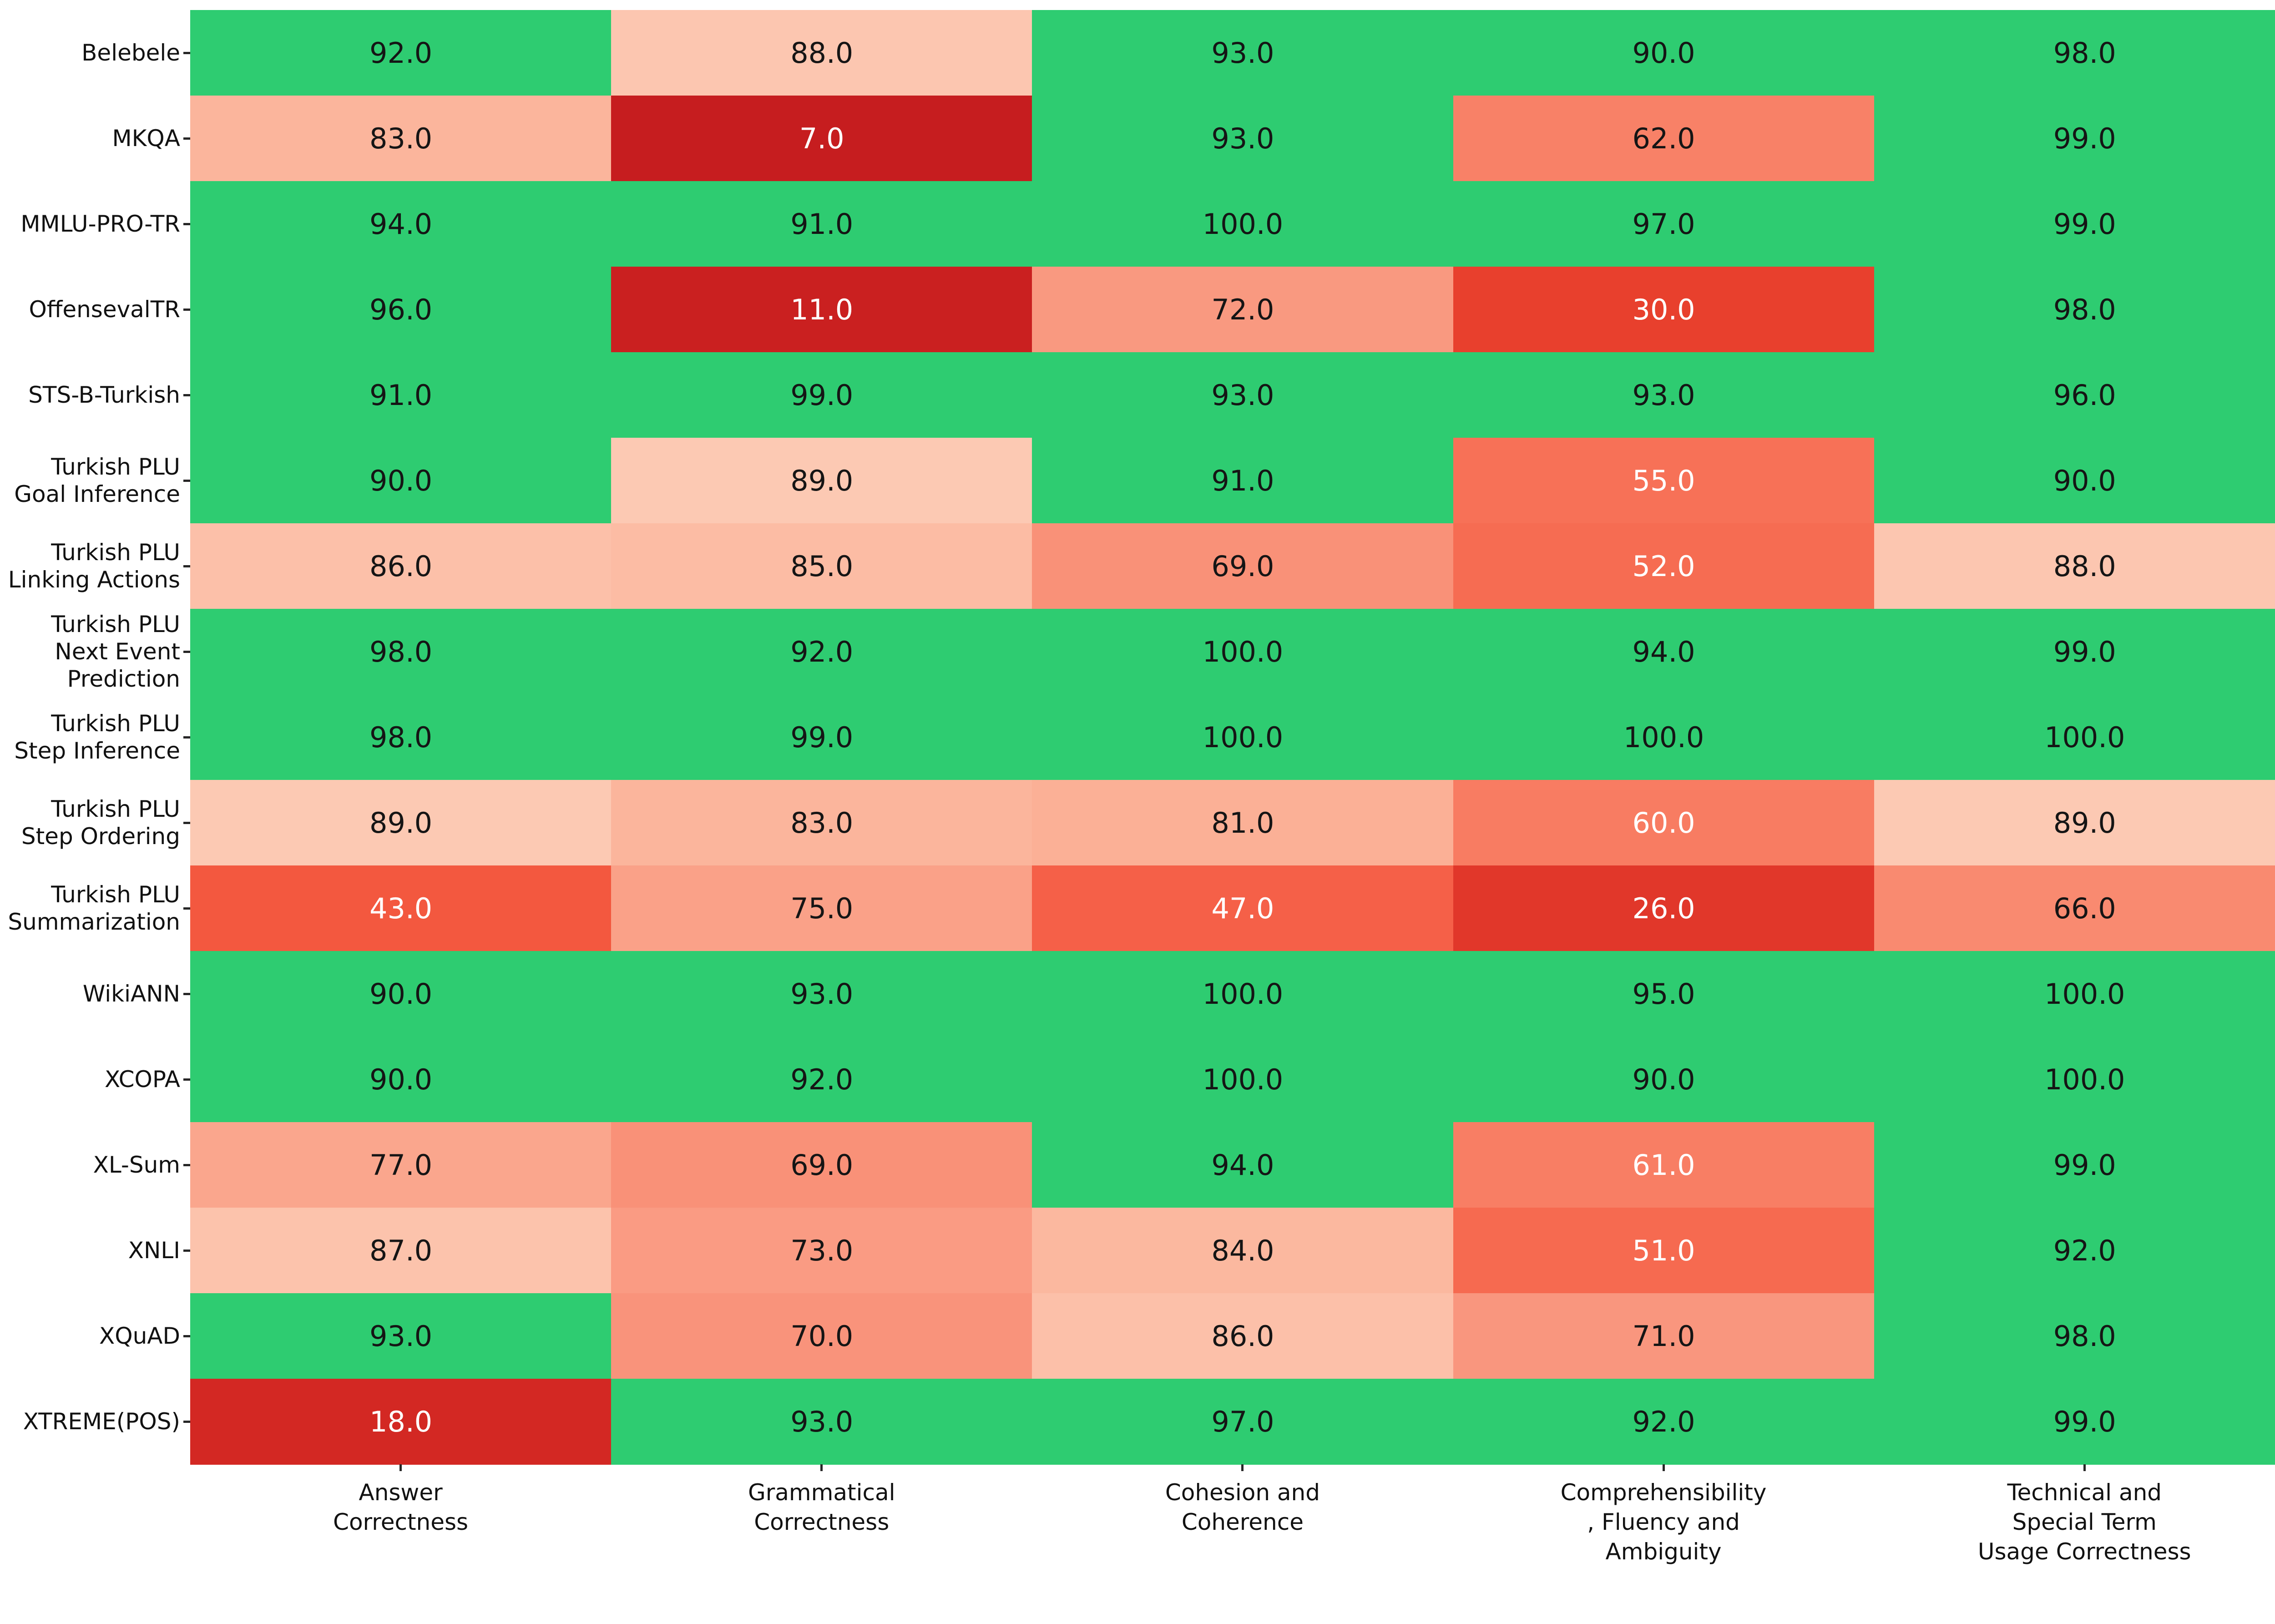 This screenshot has width=2275, height=1624. Describe the element at coordinates (1664, 994) in the screenshot. I see `heatmap-cell: 95.0` at that location.